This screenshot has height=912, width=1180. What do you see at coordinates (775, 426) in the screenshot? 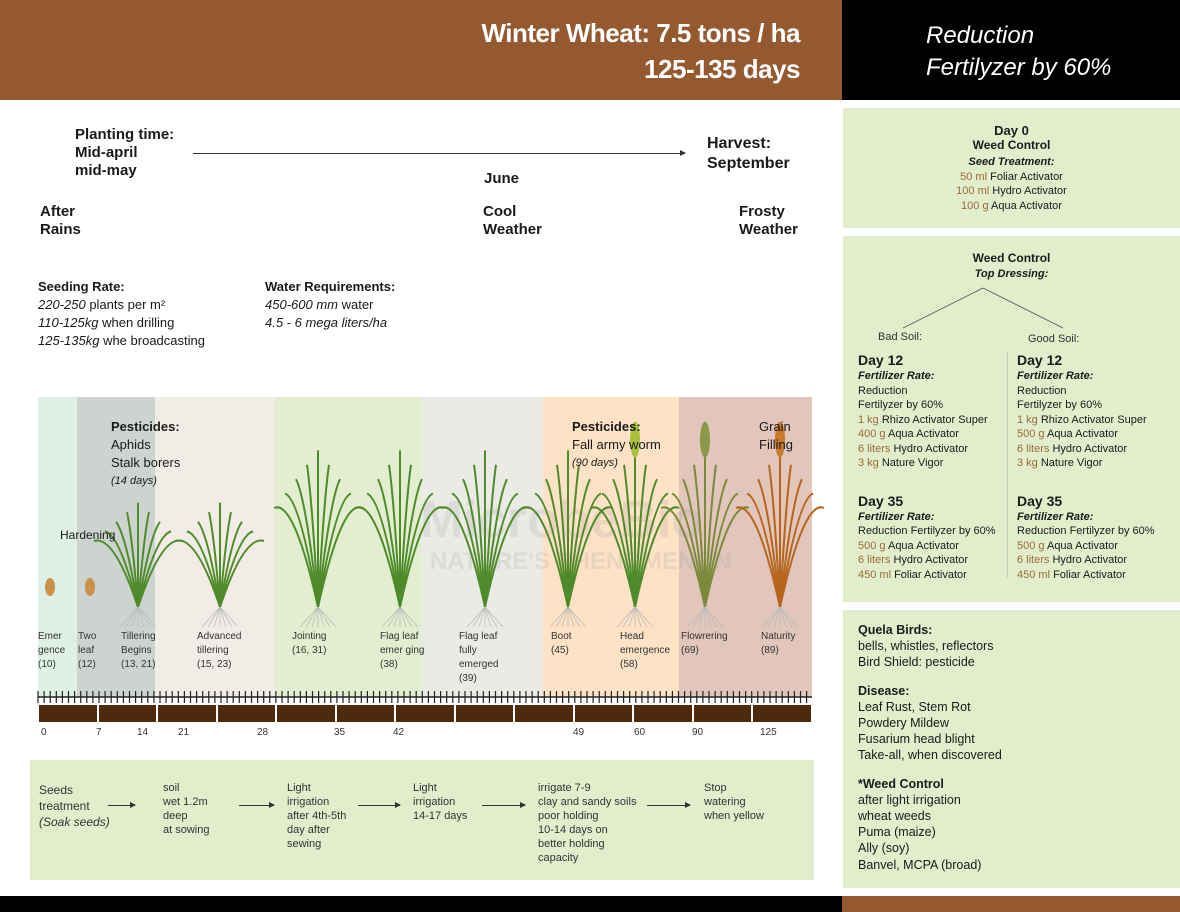
I see `t: Grain` at bounding box center [775, 426].